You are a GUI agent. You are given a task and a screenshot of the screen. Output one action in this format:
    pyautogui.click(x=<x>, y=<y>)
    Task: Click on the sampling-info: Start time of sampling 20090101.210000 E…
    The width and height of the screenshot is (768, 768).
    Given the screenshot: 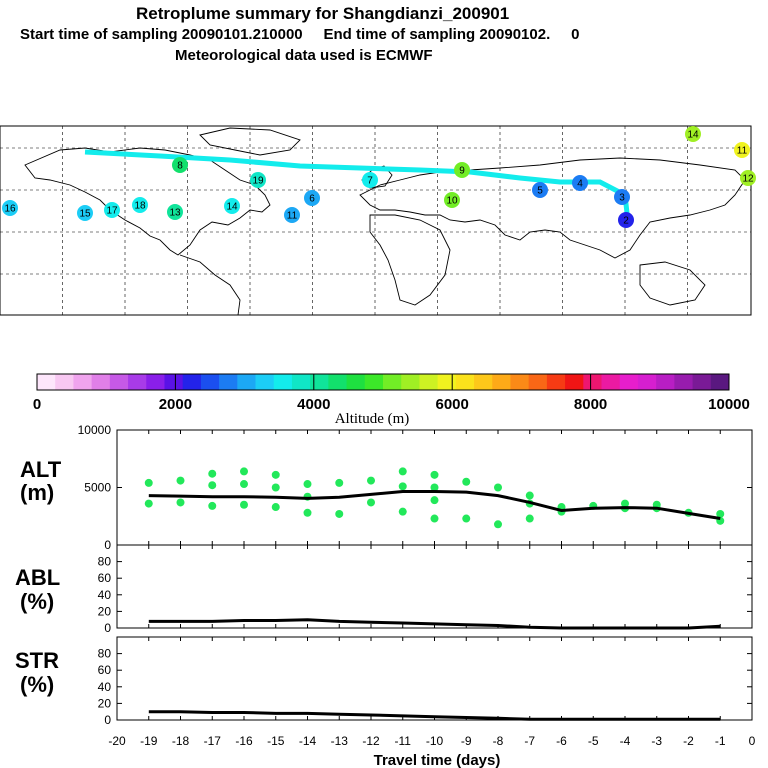 What is the action you would take?
    pyautogui.click(x=300, y=34)
    